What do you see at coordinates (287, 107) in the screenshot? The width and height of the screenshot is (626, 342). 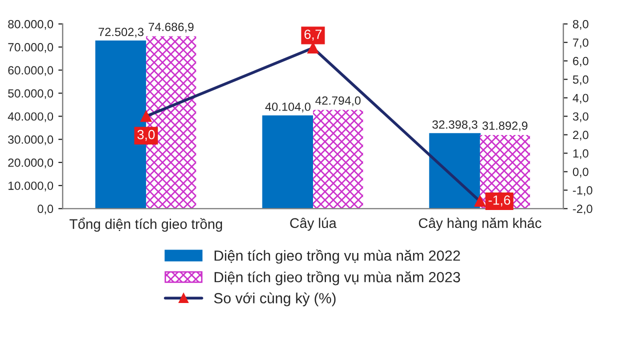 I see `data-label: 40.104,0` at bounding box center [287, 107].